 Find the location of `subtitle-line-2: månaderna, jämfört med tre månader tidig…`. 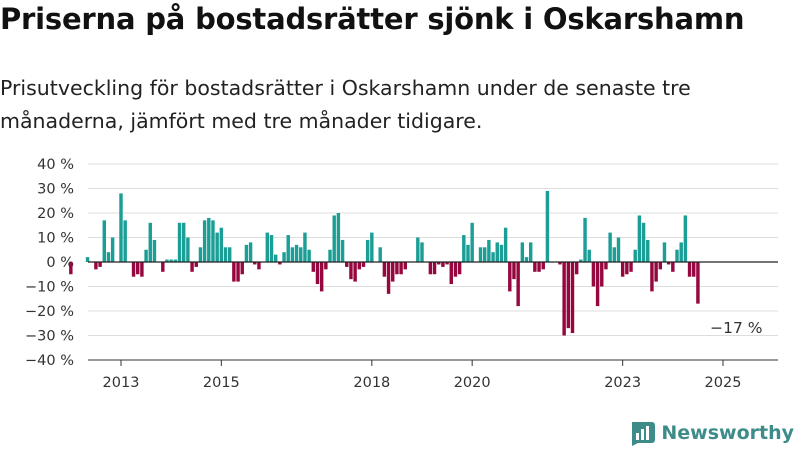

subtitle-line-2: månaderna, jämfört med tre månader tidig… is located at coordinates (241, 121).